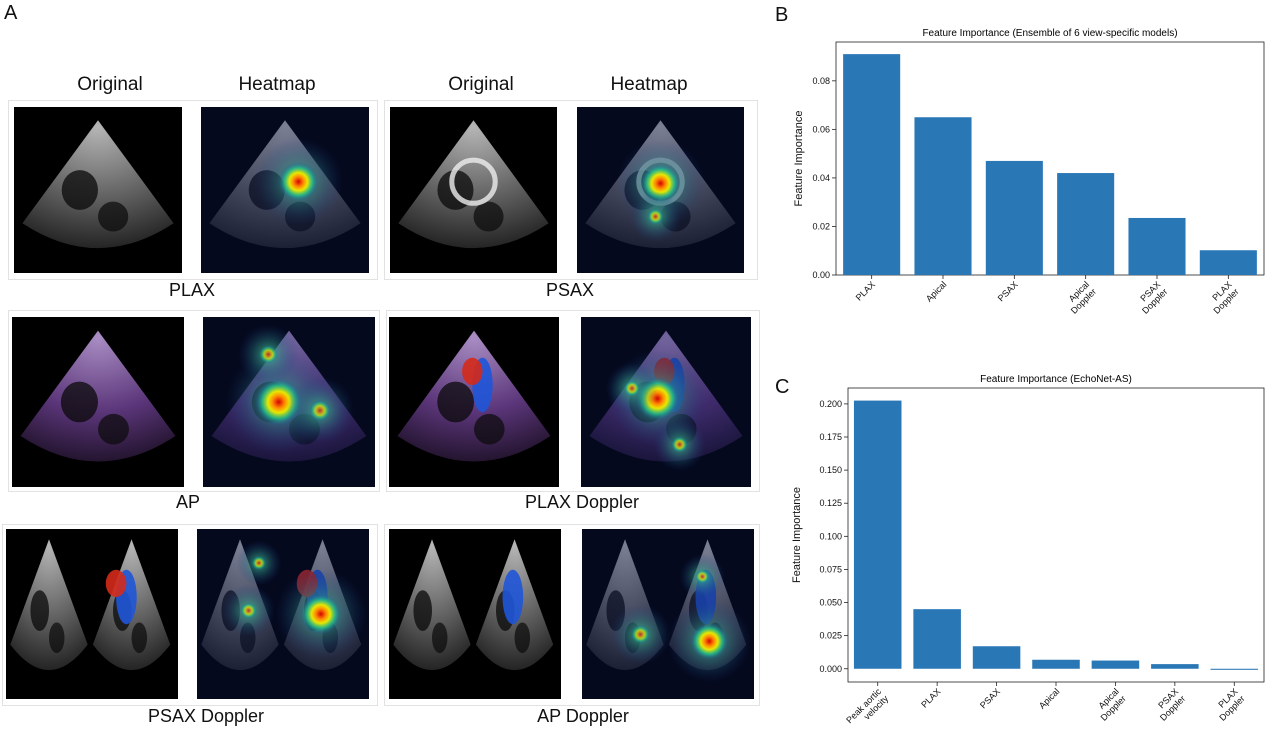  Describe the element at coordinates (570, 290) in the screenshot. I see `psax-view-label: PSAX` at that location.